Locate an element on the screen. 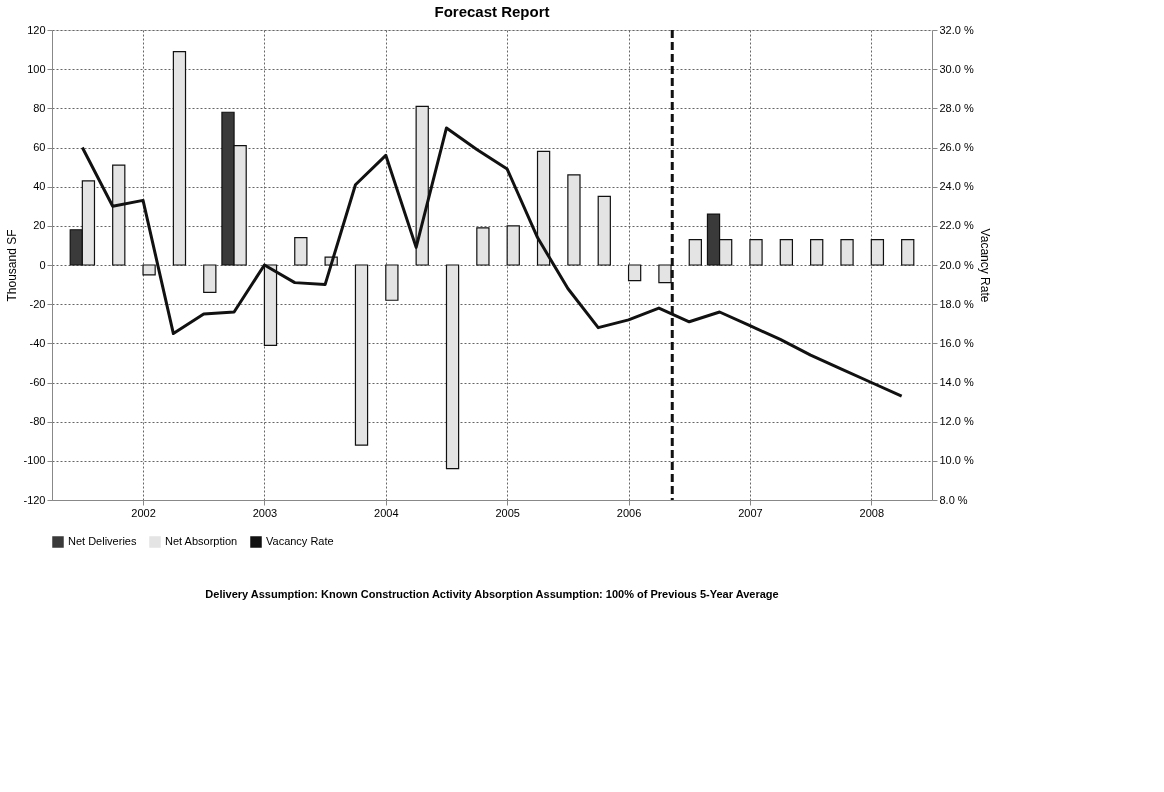 The image size is (1164, 792). y2-tick-label: 20.0 % is located at coordinates (956, 264).